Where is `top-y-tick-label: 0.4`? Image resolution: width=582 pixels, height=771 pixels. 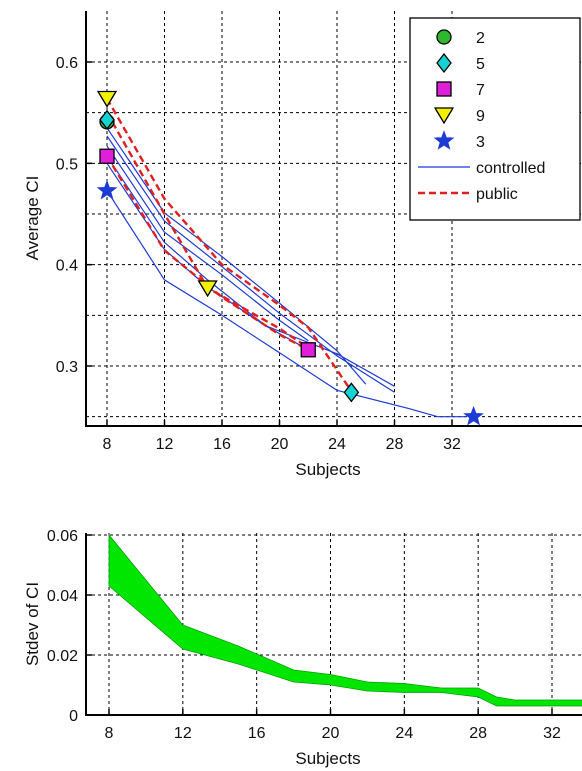 top-y-tick-label: 0.4 is located at coordinates (67, 266).